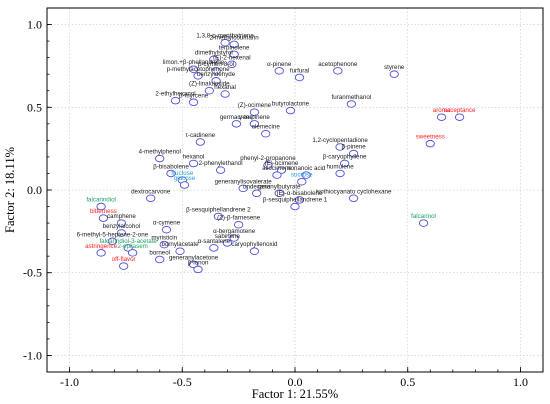  What do you see at coordinates (279, 64) in the screenshot?
I see `point-label: α-pinene` at bounding box center [279, 64].